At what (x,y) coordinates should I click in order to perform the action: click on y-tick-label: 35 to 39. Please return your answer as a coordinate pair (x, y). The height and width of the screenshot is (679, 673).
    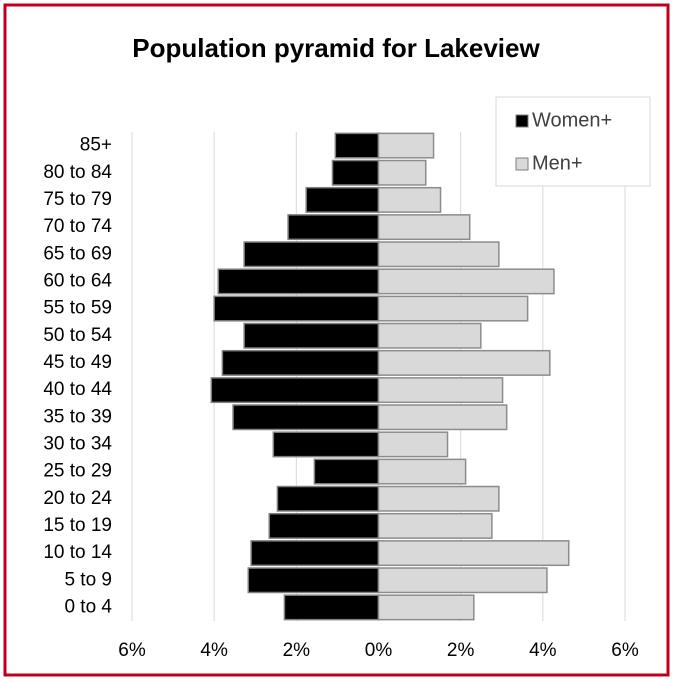
    Looking at the image, I should click on (77, 416).